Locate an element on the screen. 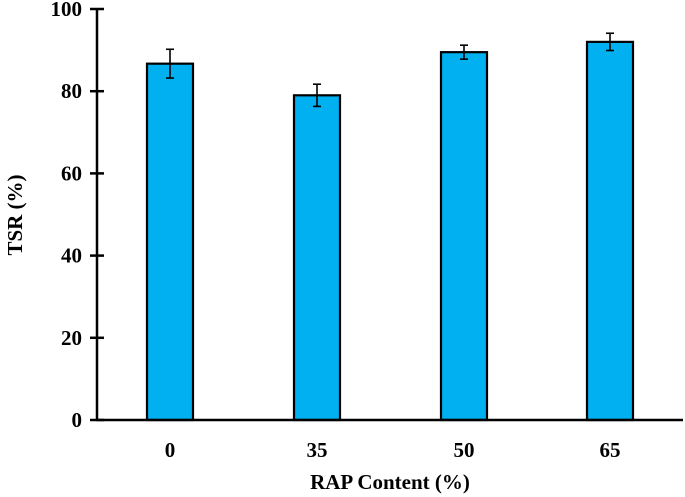 Image resolution: width=685 pixels, height=497 pixels. y-tick-label: 60 is located at coordinates (71, 173).